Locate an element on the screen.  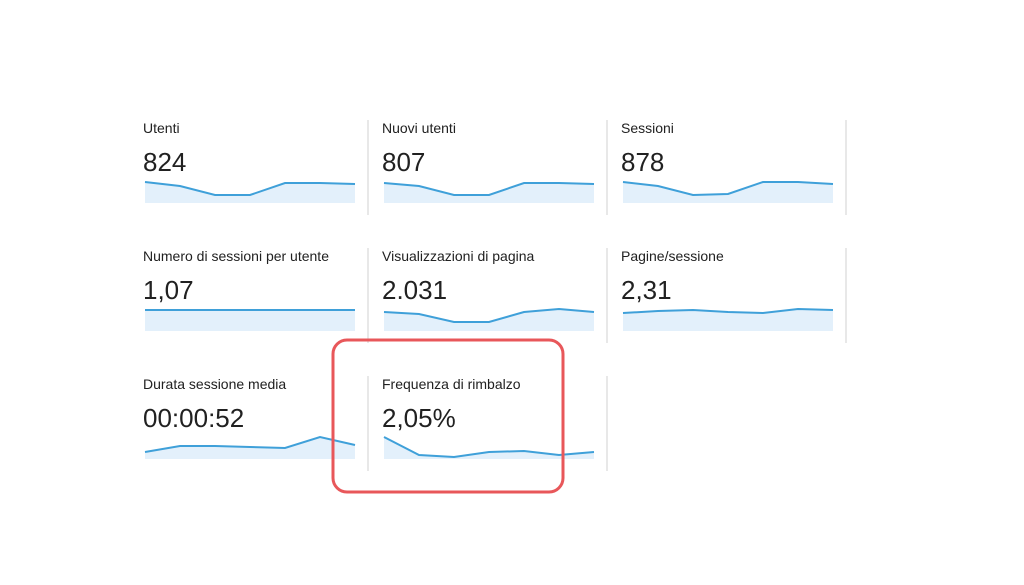
metric-label: Sessioni is located at coordinates (647, 128).